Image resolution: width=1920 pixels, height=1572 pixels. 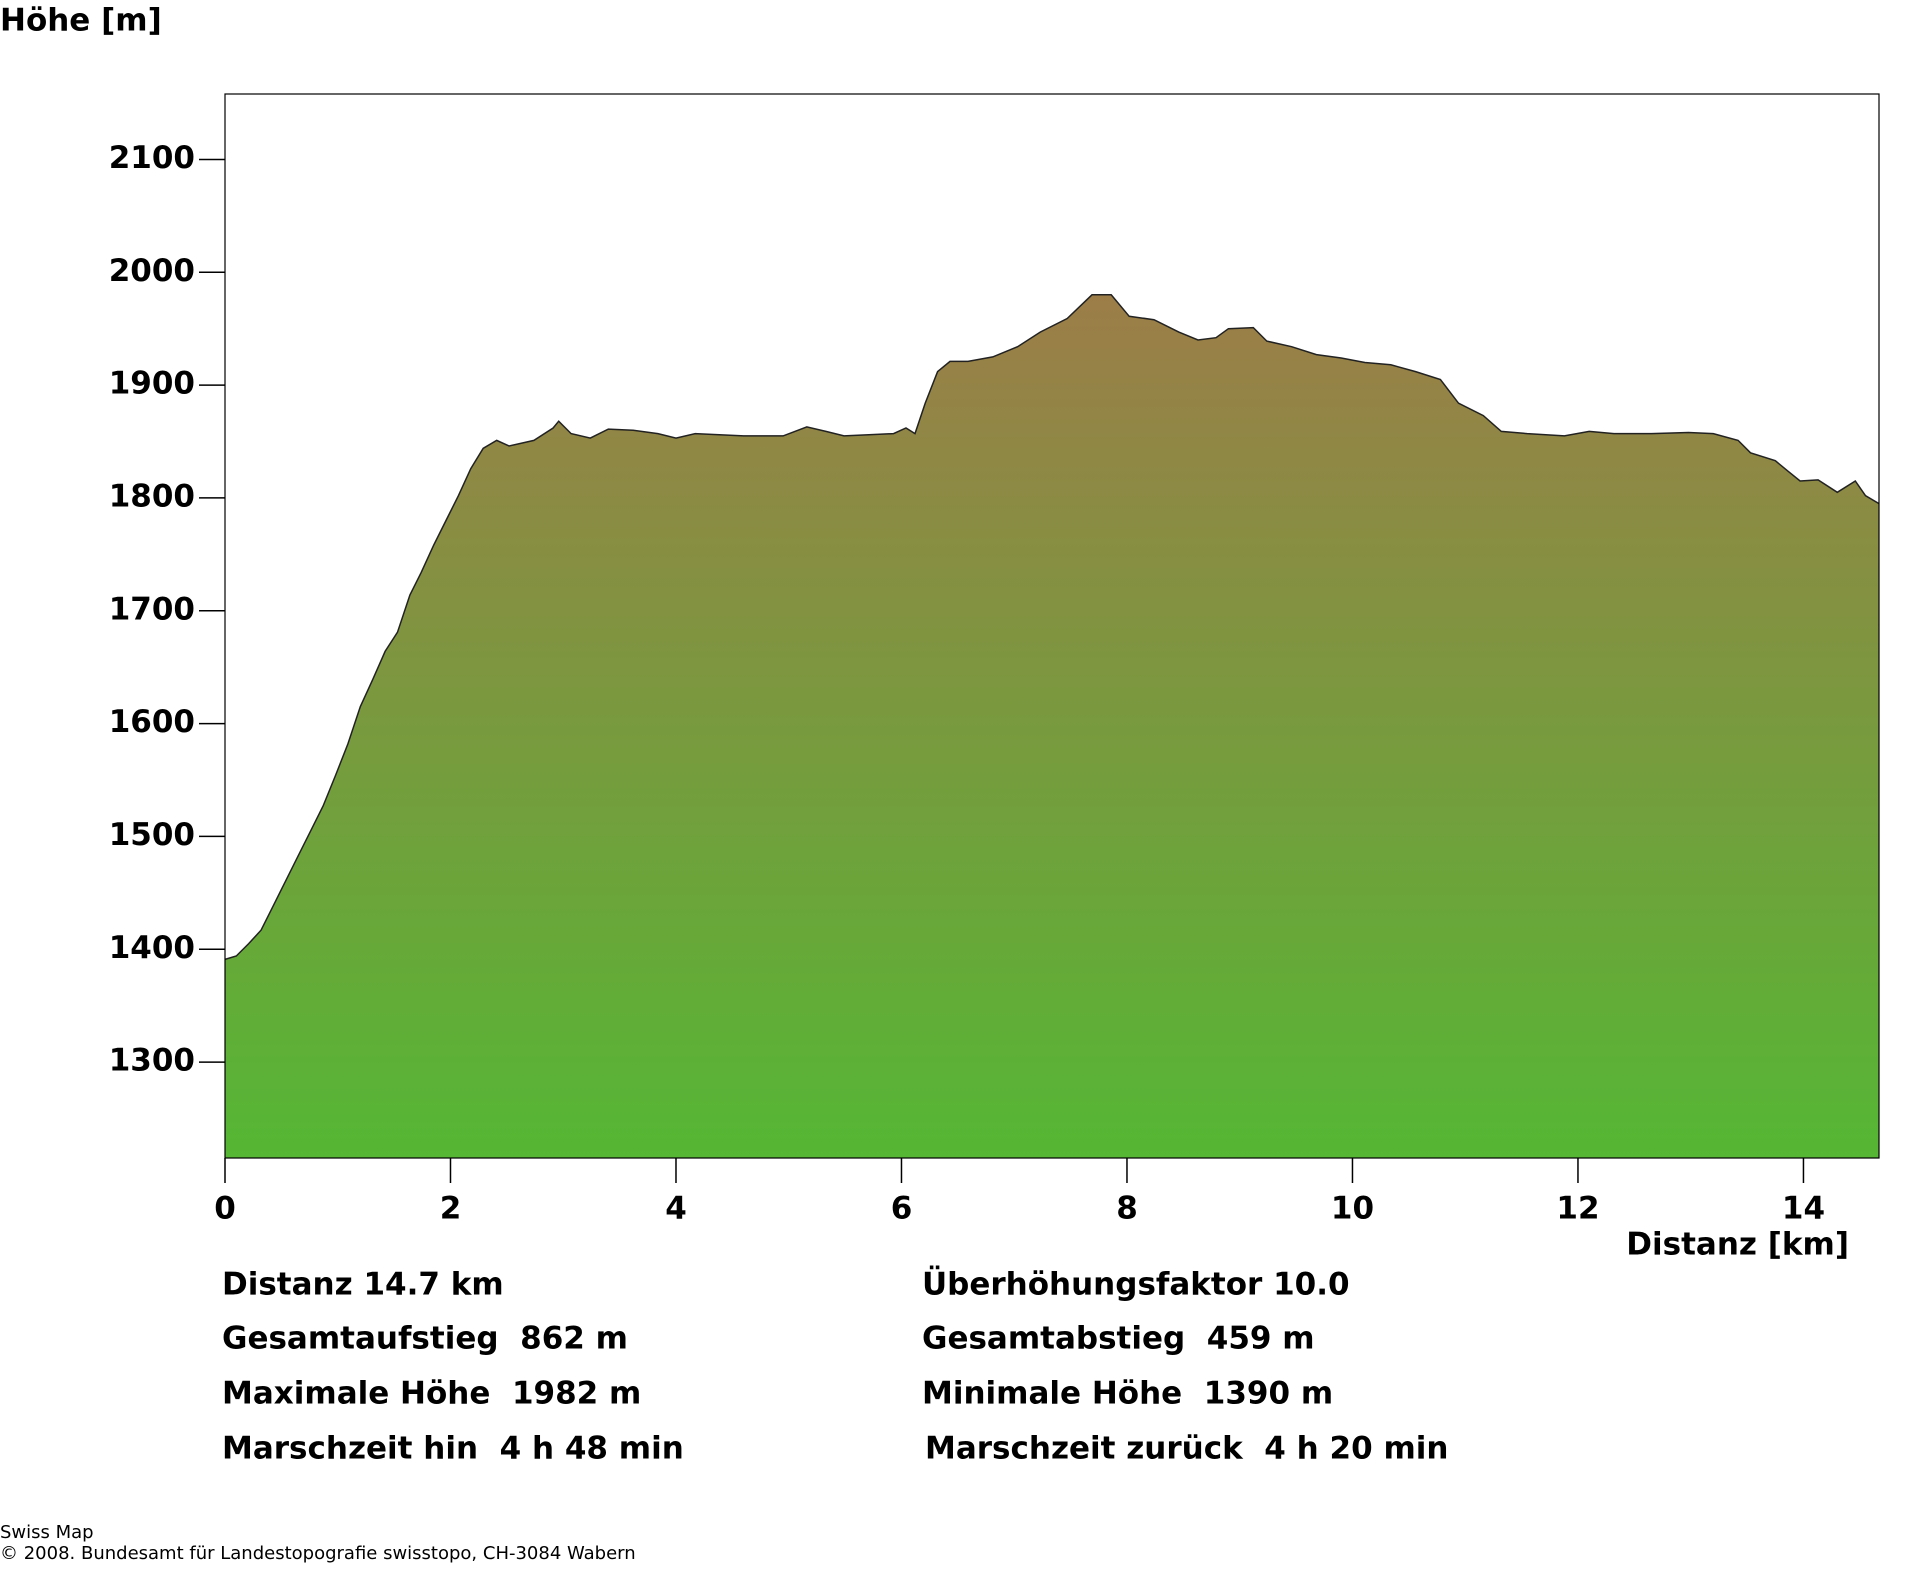 I want to click on stat: Maximale Höhe 1982 m, so click(x=431, y=1394).